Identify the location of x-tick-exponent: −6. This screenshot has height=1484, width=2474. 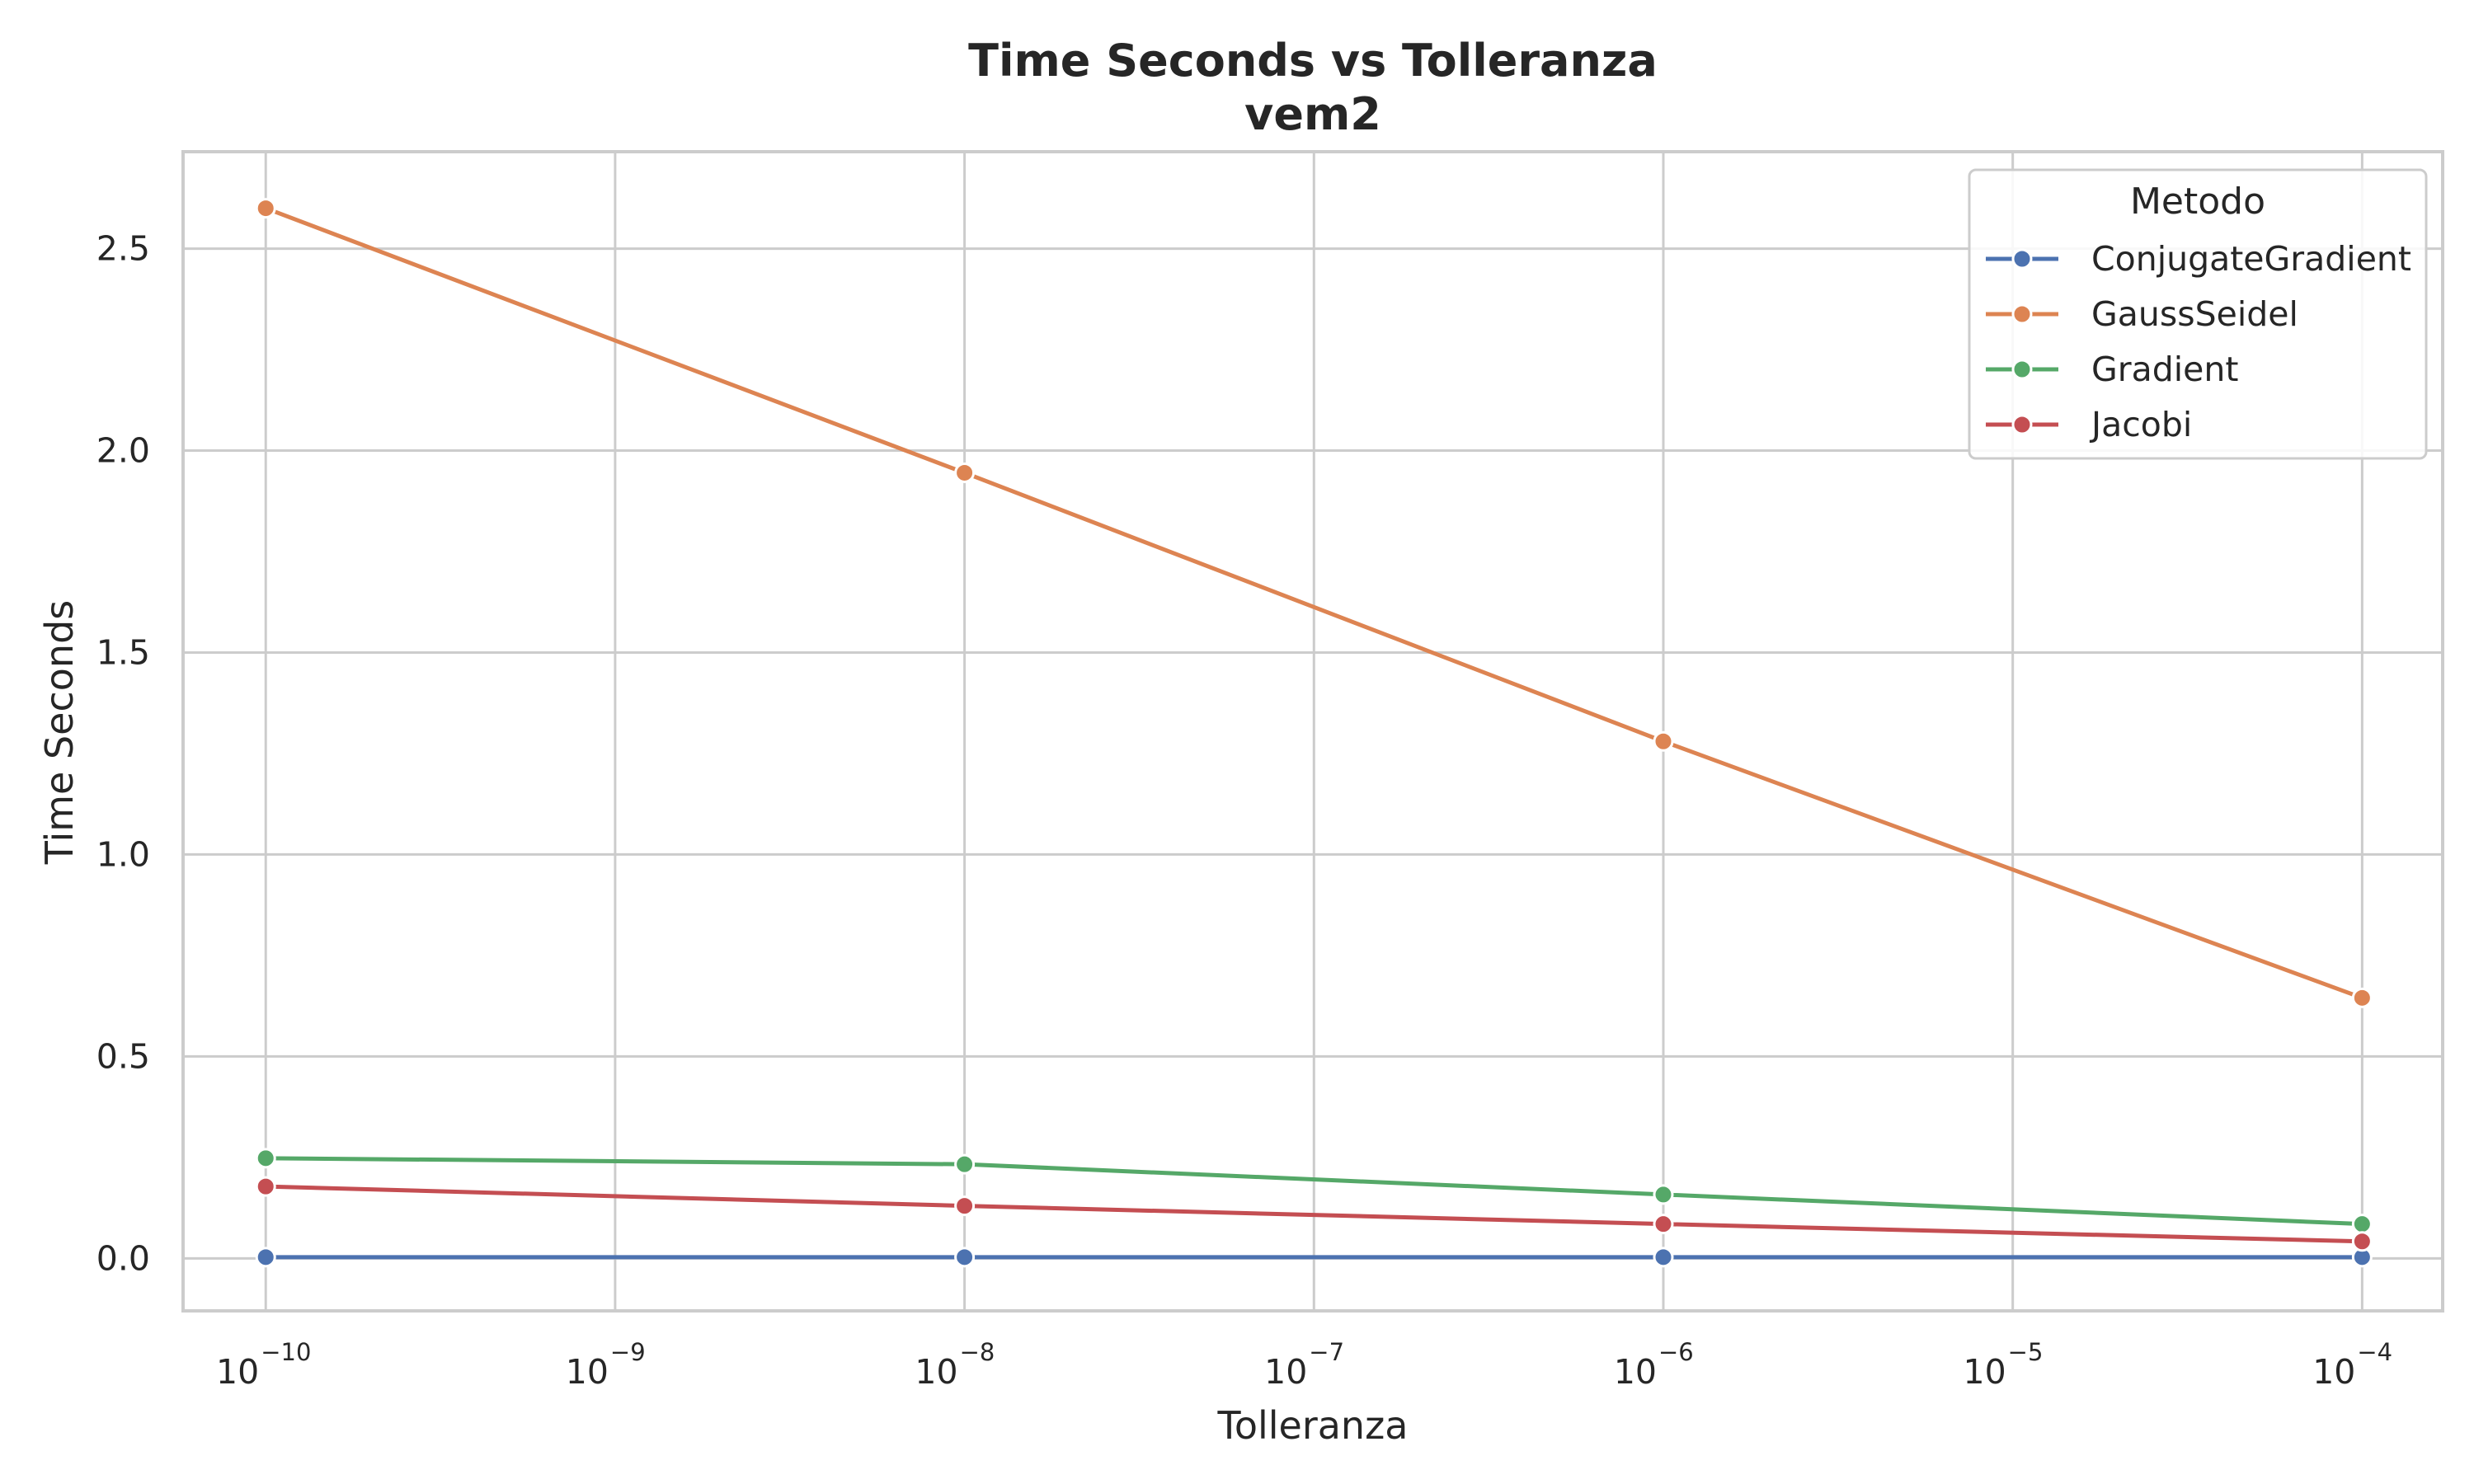
(1676, 1352).